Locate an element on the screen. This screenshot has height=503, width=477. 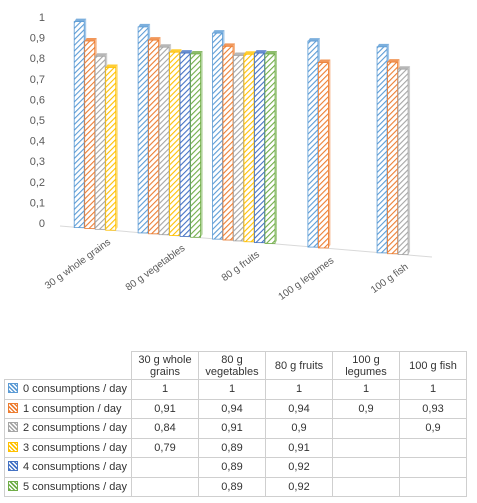
y-tick-label: 0,8 is located at coordinates (37, 59).